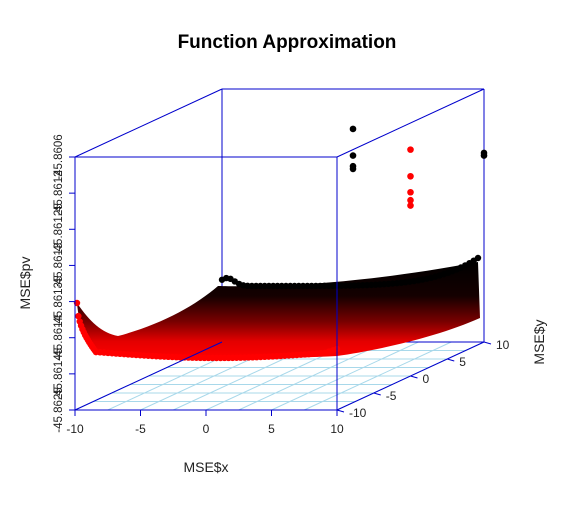  Describe the element at coordinates (59, 302) in the screenshot. I see `z-tick-label: -45.86135` at that location.